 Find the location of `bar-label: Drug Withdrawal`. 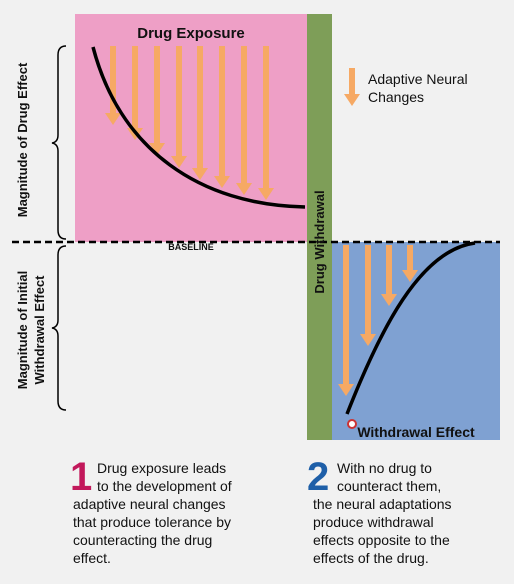

bar-label: Drug Withdrawal is located at coordinates (319, 241).